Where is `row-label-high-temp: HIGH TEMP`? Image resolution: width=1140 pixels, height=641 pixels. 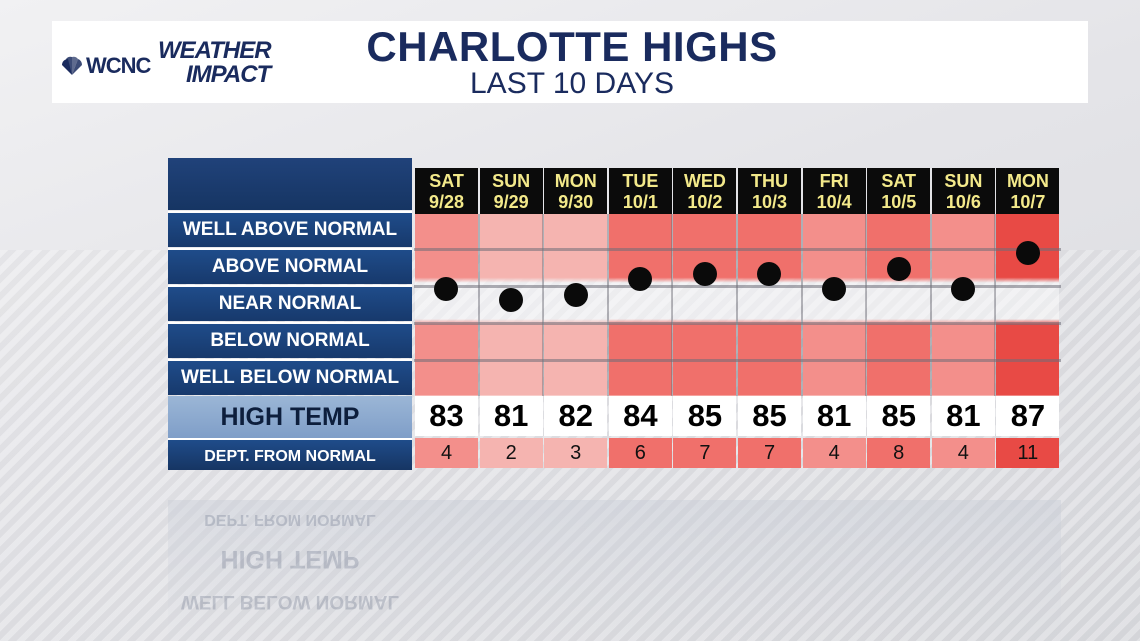
row-label-high-temp: HIGH TEMP is located at coordinates (290, 417).